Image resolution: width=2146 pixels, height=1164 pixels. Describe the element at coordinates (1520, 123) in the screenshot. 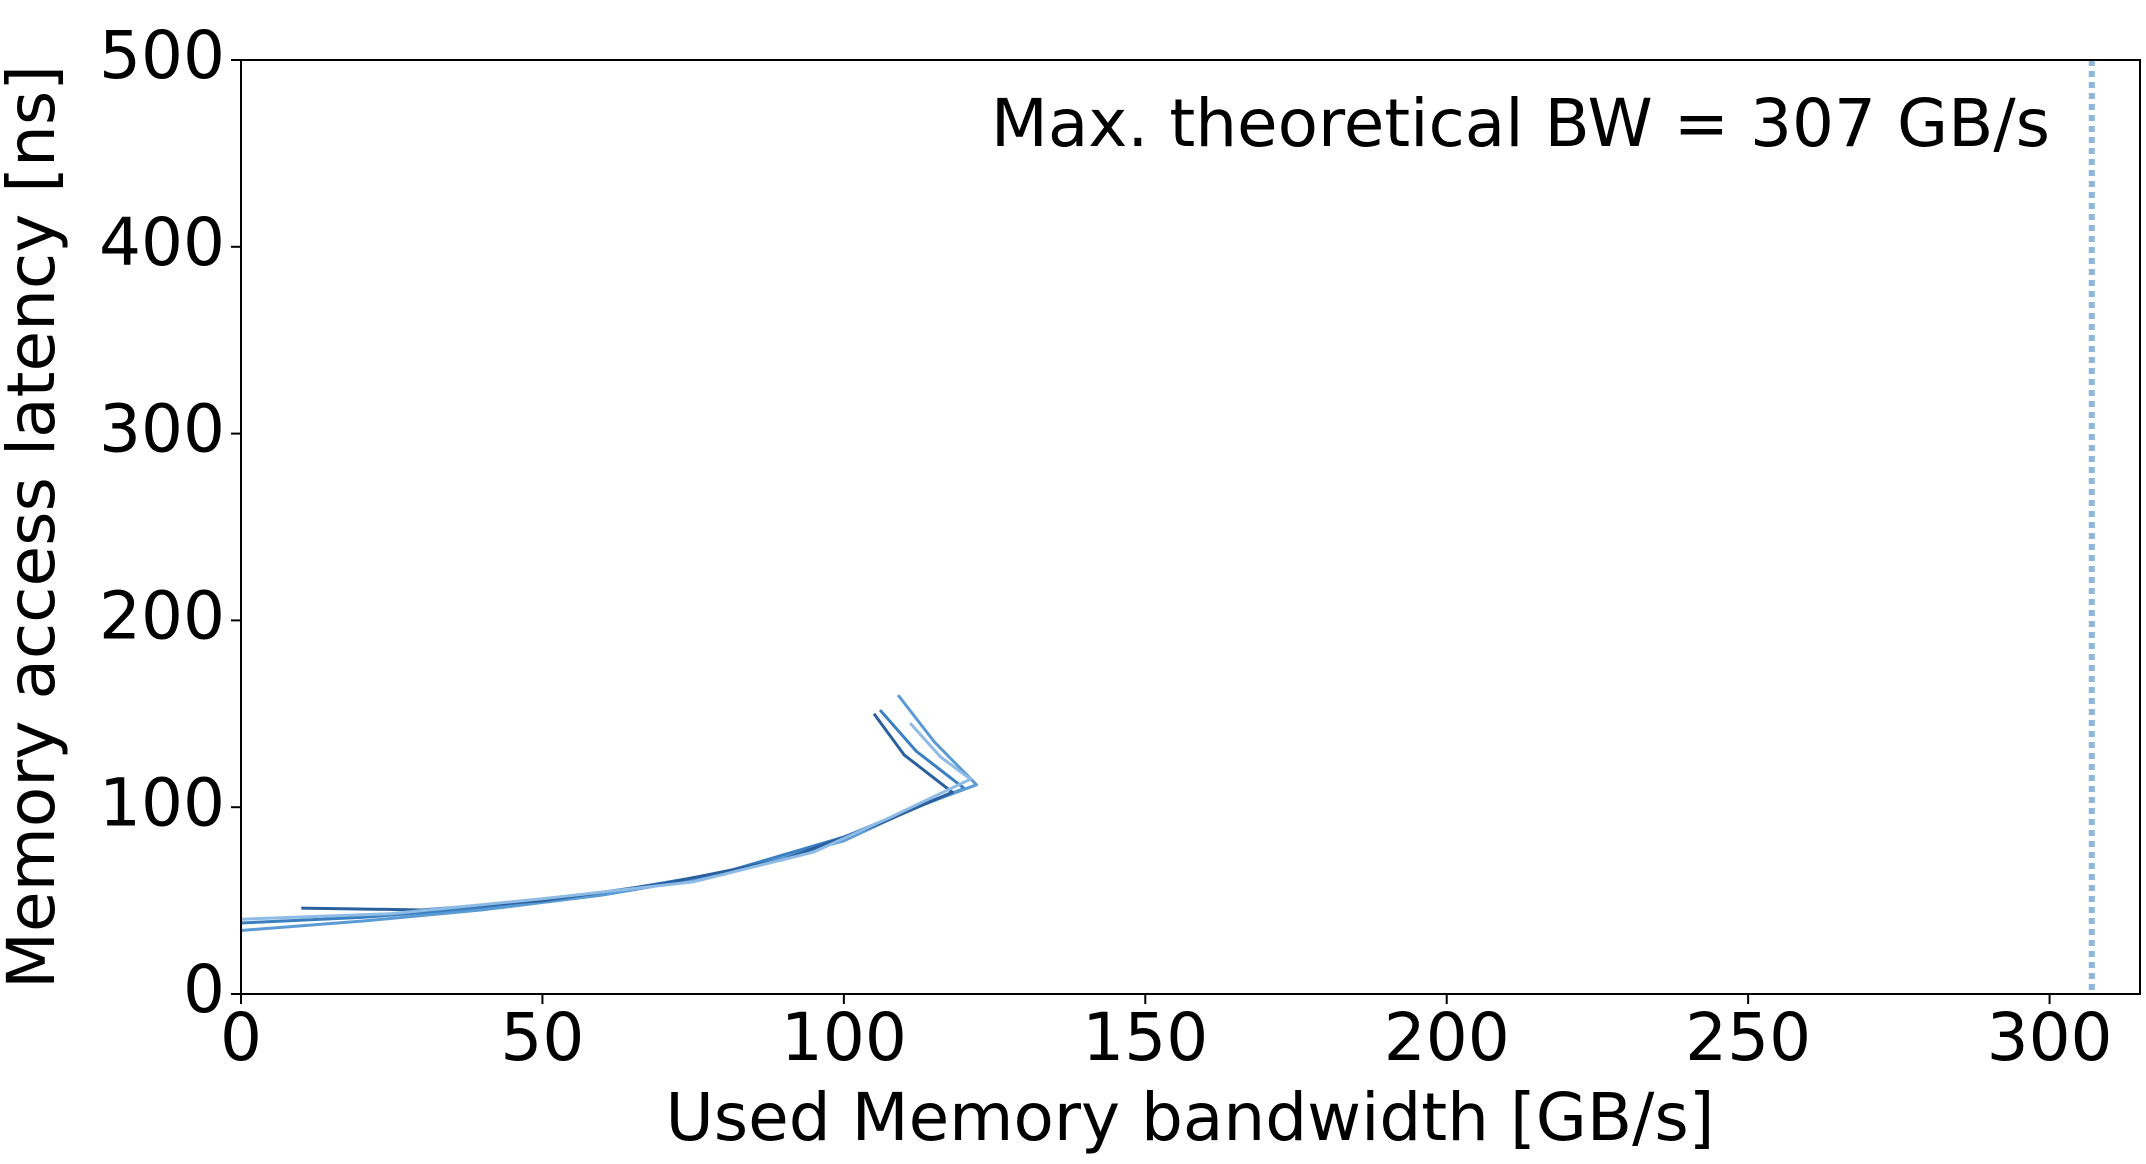

I see `annotation: Max. theoretical BW = 307 GB/s` at that location.